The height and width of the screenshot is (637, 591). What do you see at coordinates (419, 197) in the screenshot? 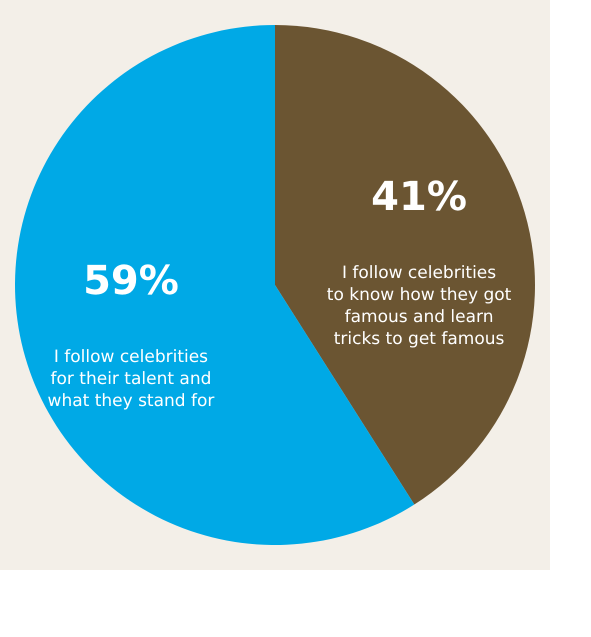
I see `data-label: 41%` at bounding box center [419, 197].